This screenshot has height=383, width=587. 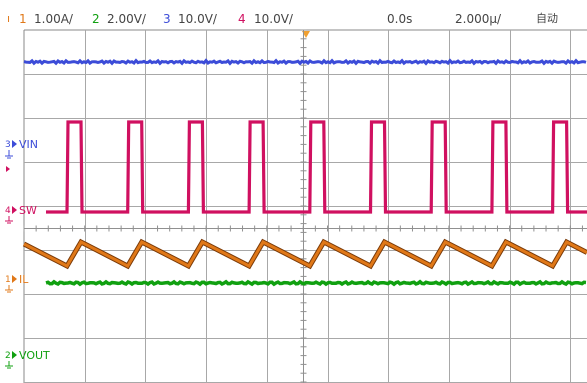 What do you see at coordinates (273, 19) in the screenshot?
I see `ch4-scale: 10.0V/` at bounding box center [273, 19].